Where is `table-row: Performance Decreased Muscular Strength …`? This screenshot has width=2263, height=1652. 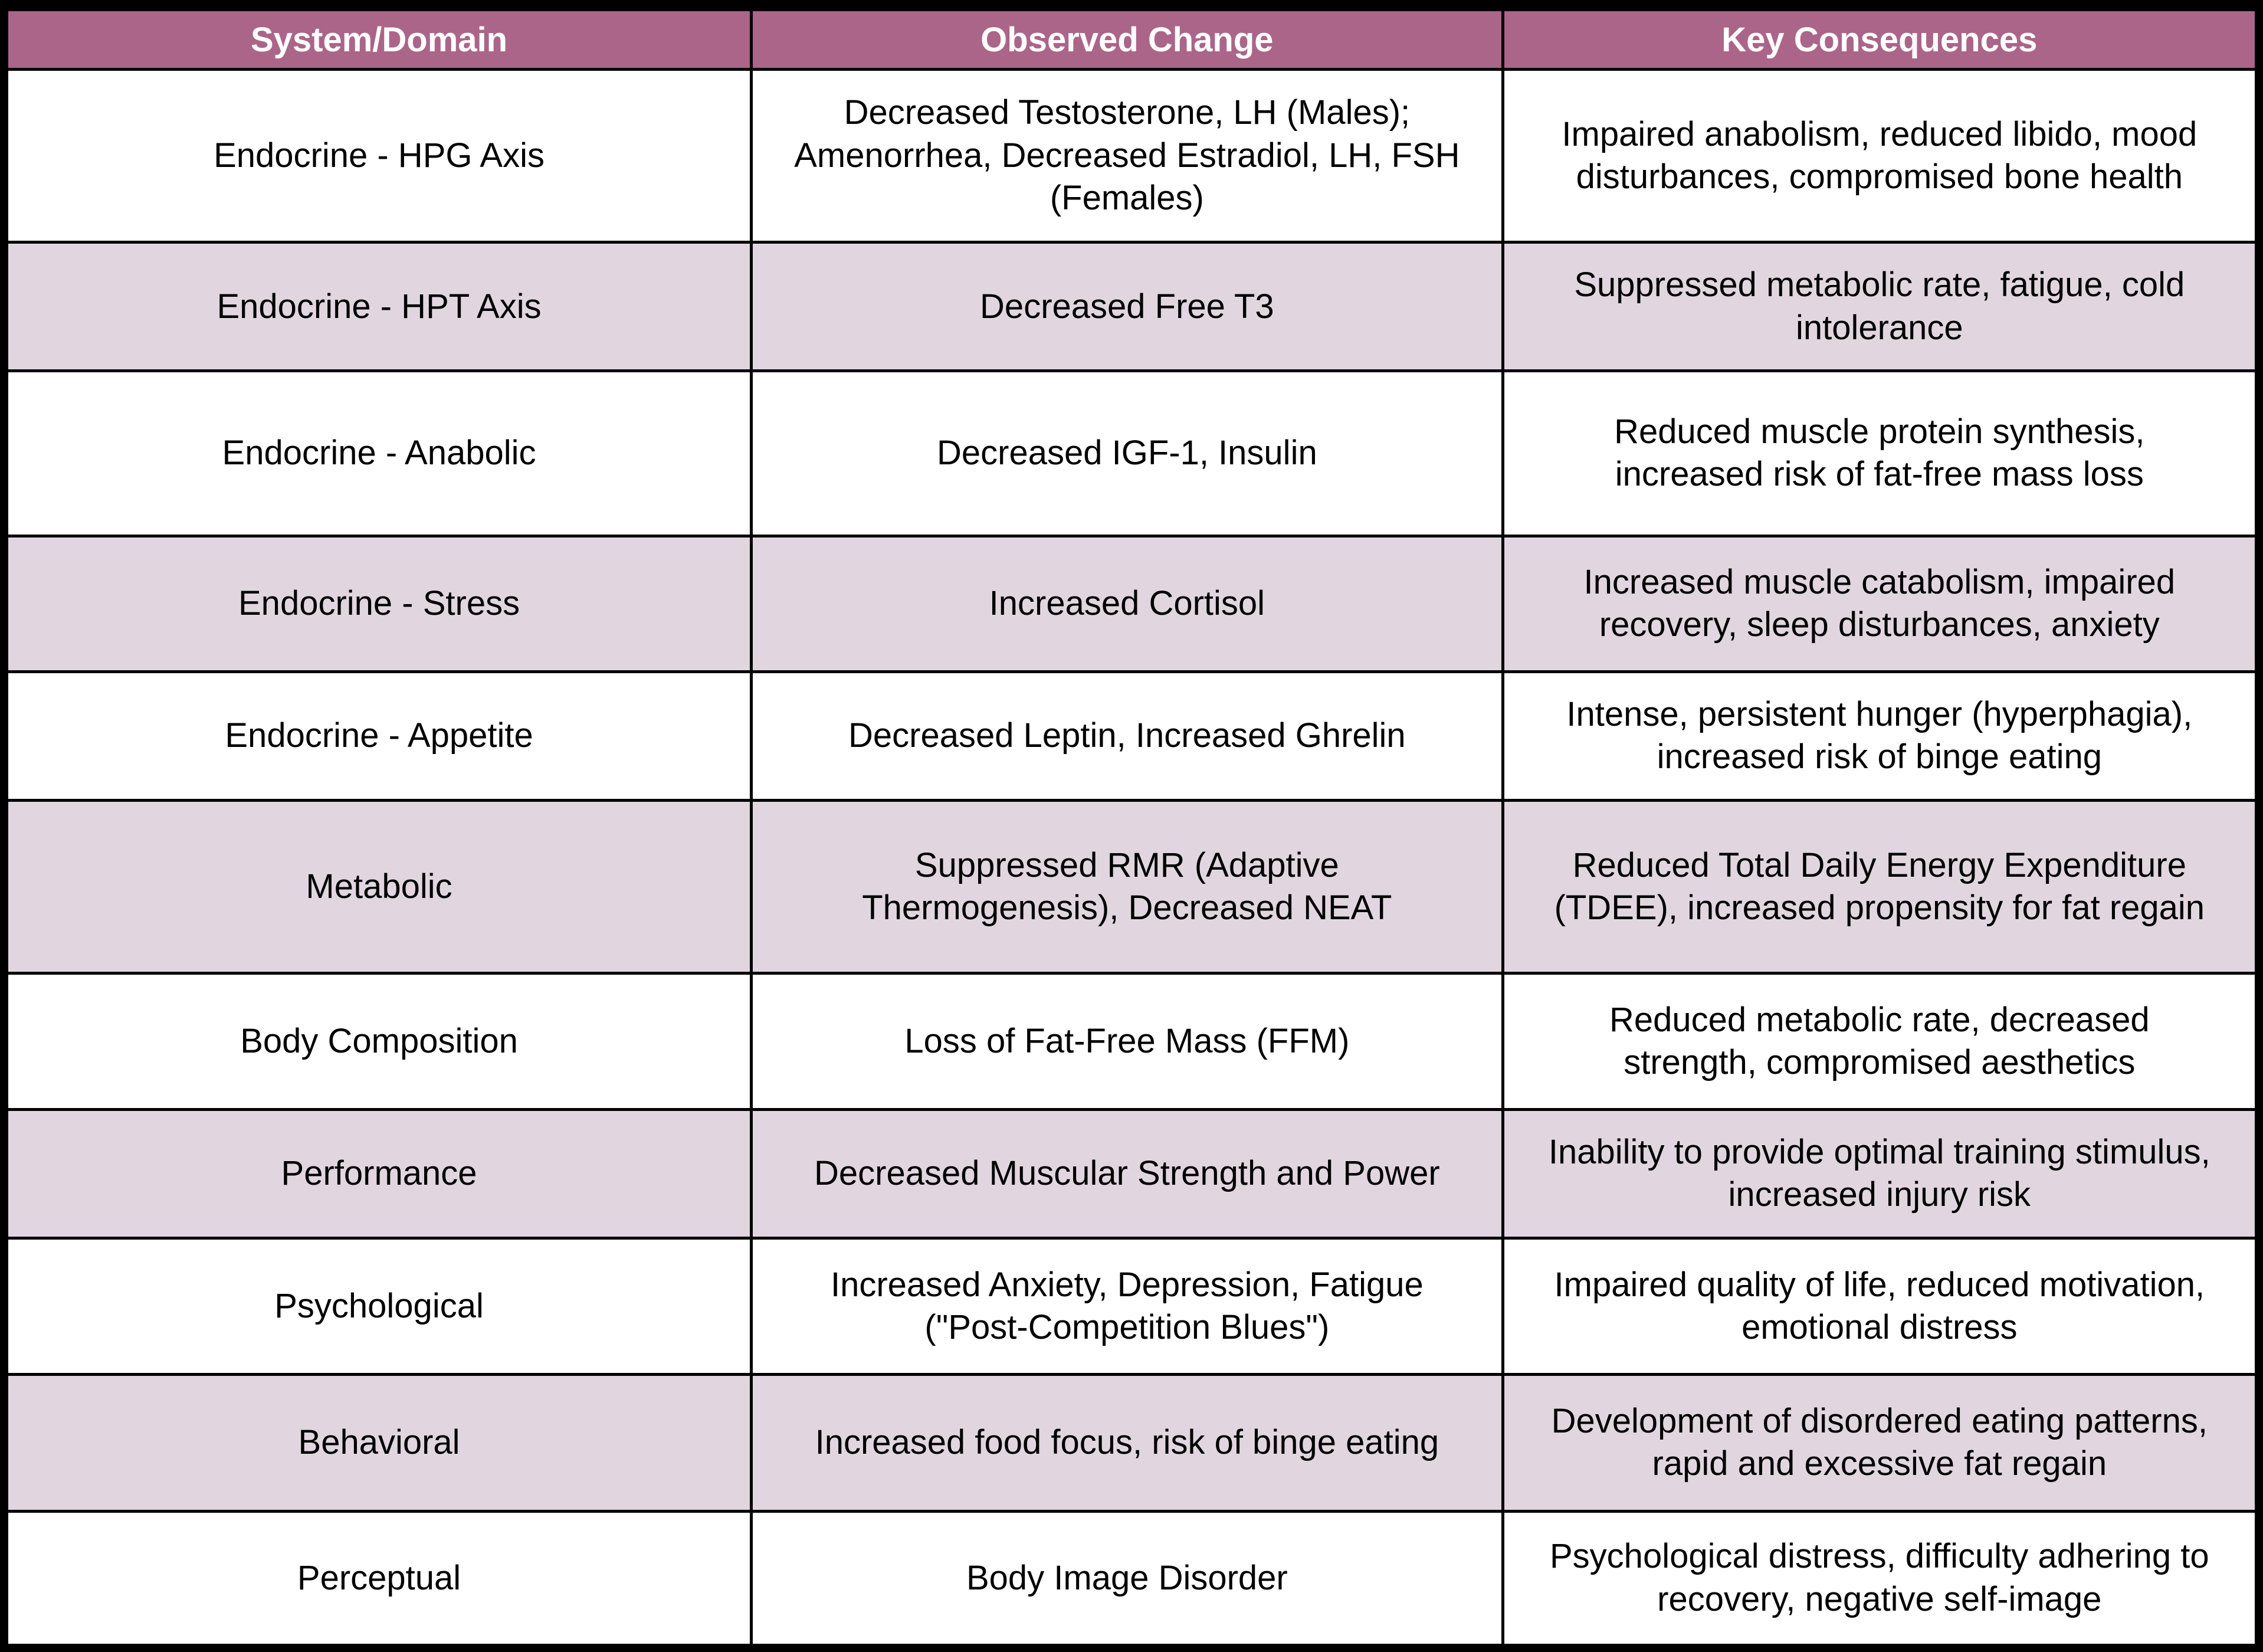 table-row: Performance Decreased Muscular Strength … is located at coordinates (1131, 1173).